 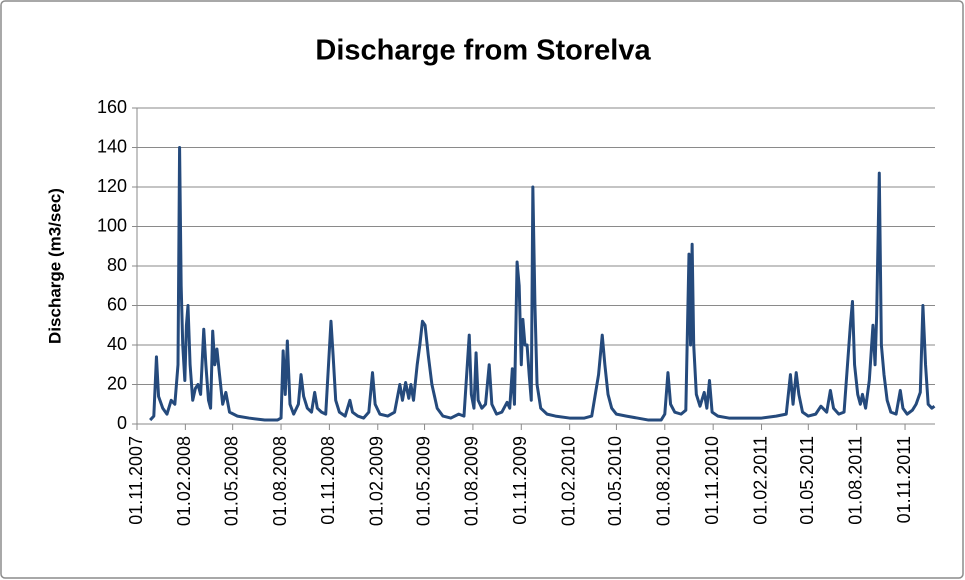 I want to click on y-tick-label: 120, so click(x=112, y=186).